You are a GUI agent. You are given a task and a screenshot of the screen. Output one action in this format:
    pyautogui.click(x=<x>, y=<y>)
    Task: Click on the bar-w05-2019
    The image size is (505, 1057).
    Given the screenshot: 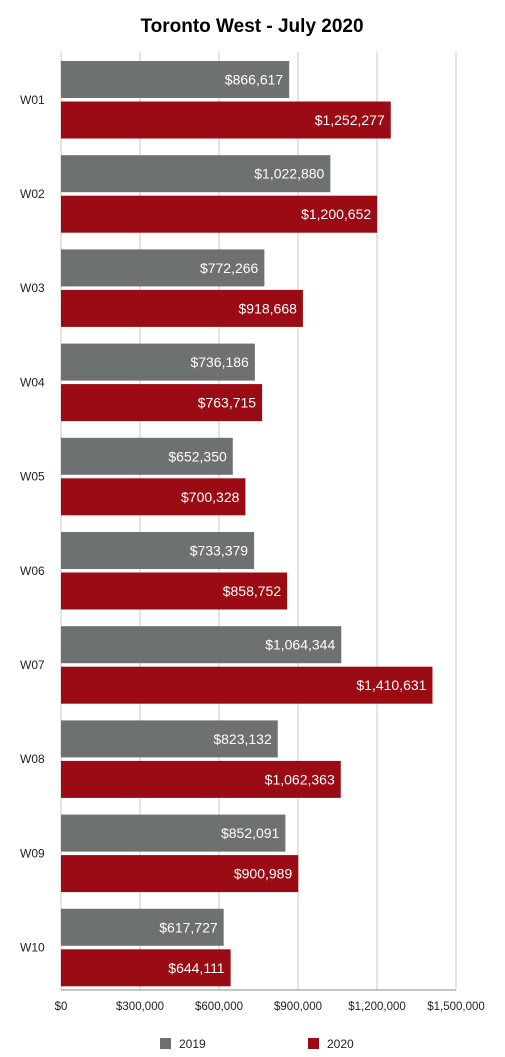 What is the action you would take?
    pyautogui.click(x=147, y=456)
    